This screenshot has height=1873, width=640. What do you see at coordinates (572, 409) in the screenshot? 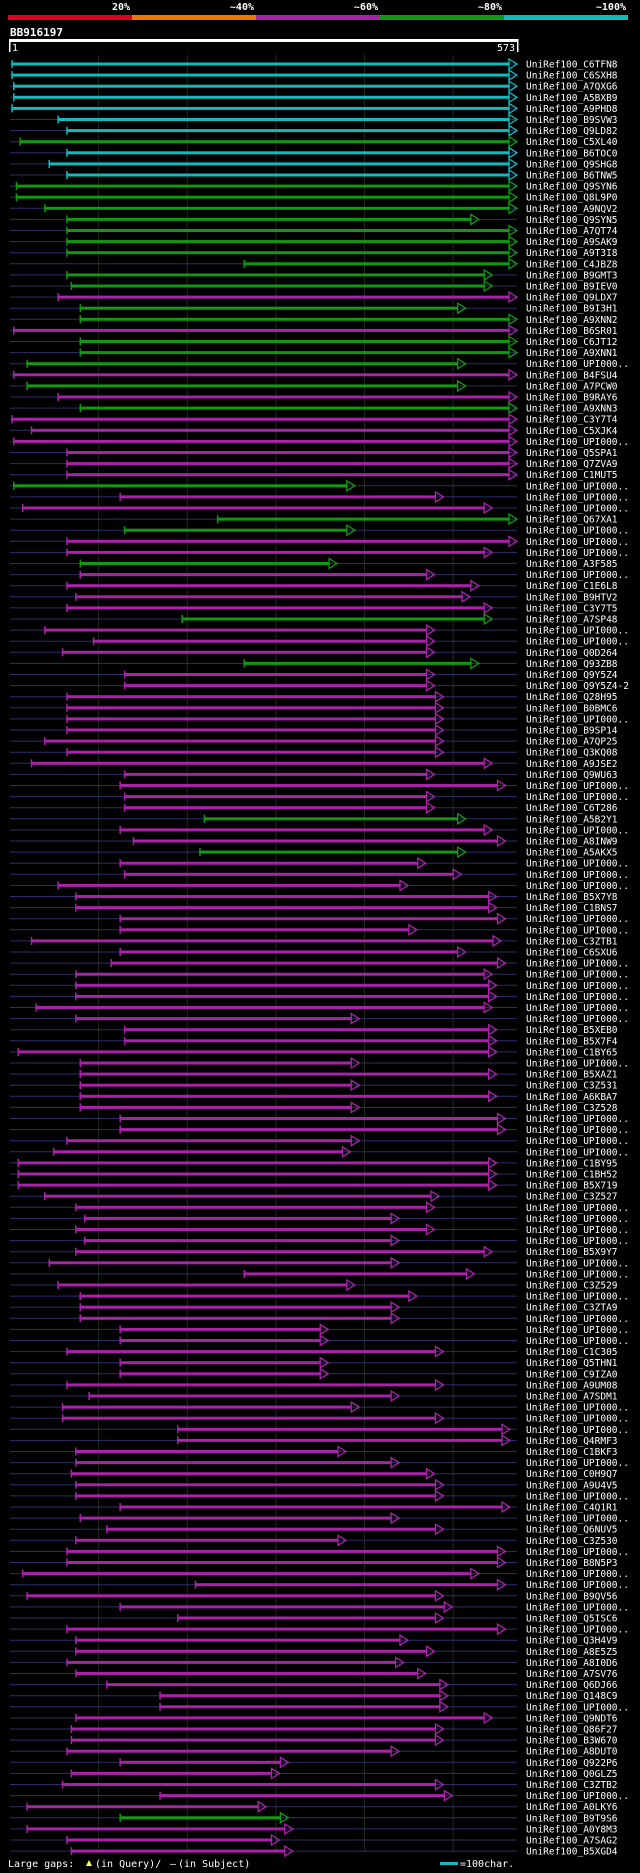
I see `hit-label: UniRef100_A9XNN3` at bounding box center [572, 409].